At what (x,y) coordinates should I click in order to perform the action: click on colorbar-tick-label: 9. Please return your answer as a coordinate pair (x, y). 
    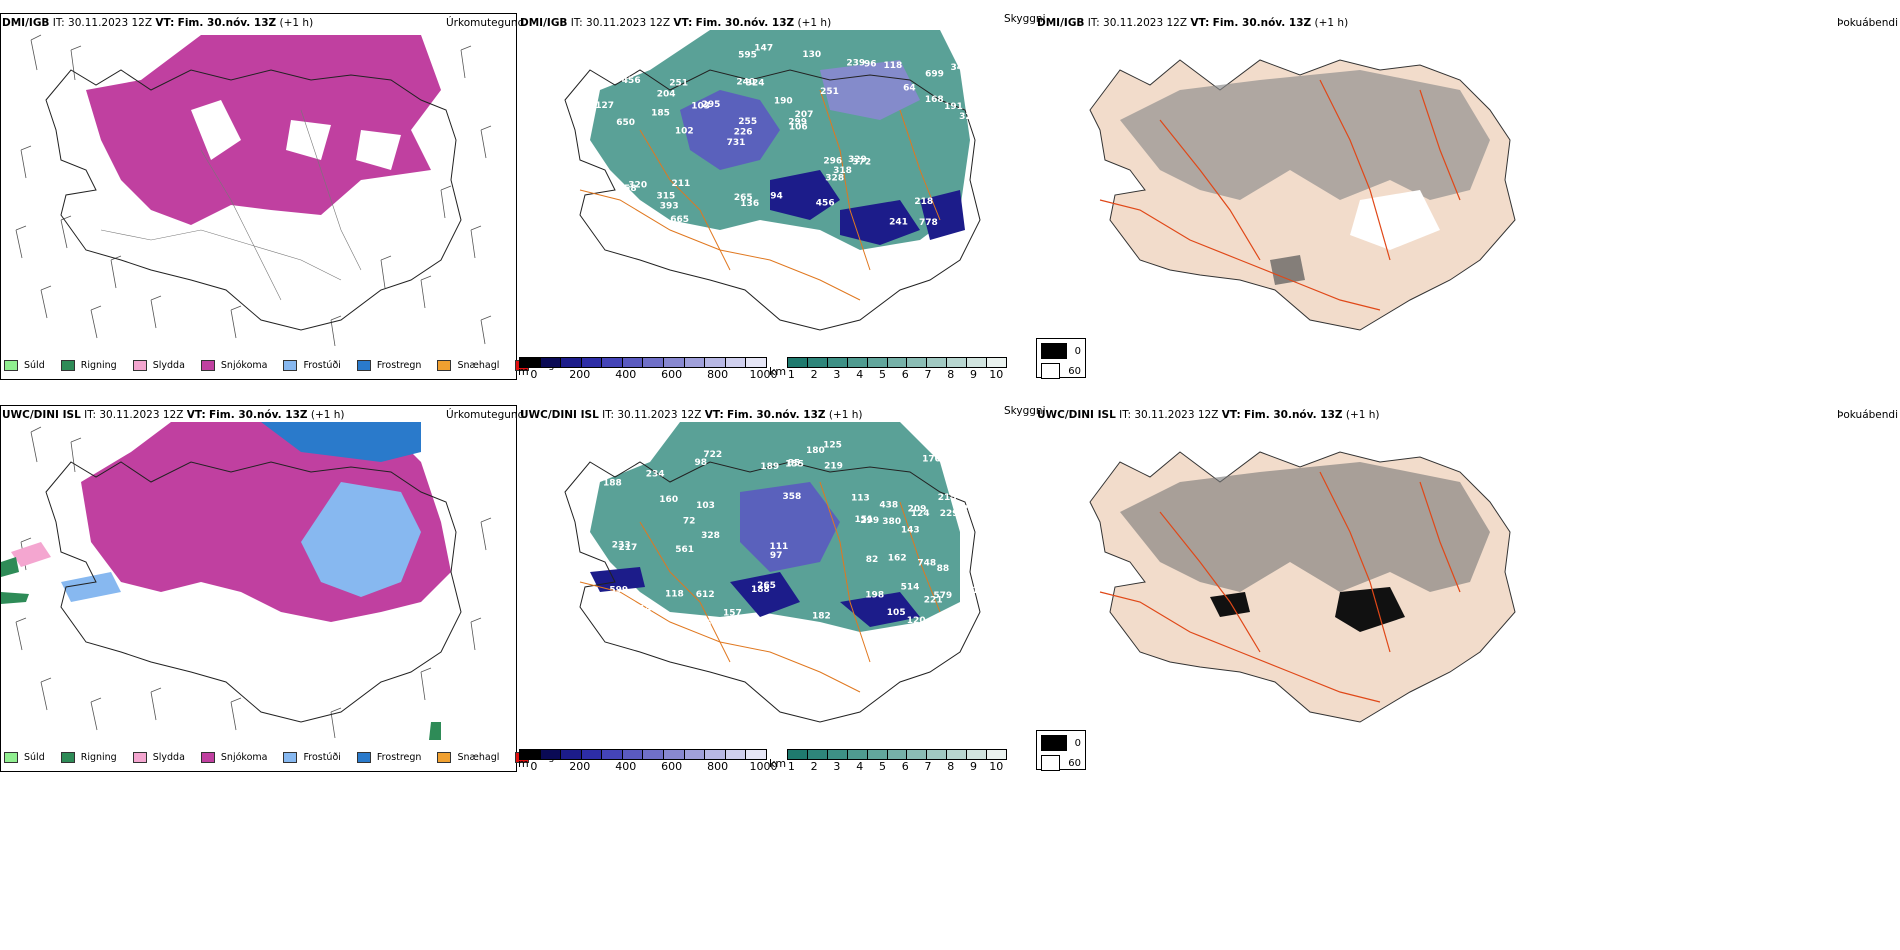
    Looking at the image, I should click on (973, 374).